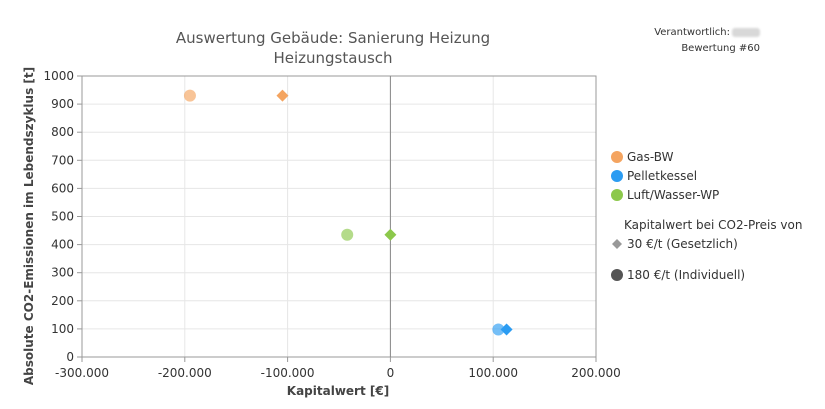  Describe the element at coordinates (62, 245) in the screenshot. I see `y-tick-label: 400` at that location.